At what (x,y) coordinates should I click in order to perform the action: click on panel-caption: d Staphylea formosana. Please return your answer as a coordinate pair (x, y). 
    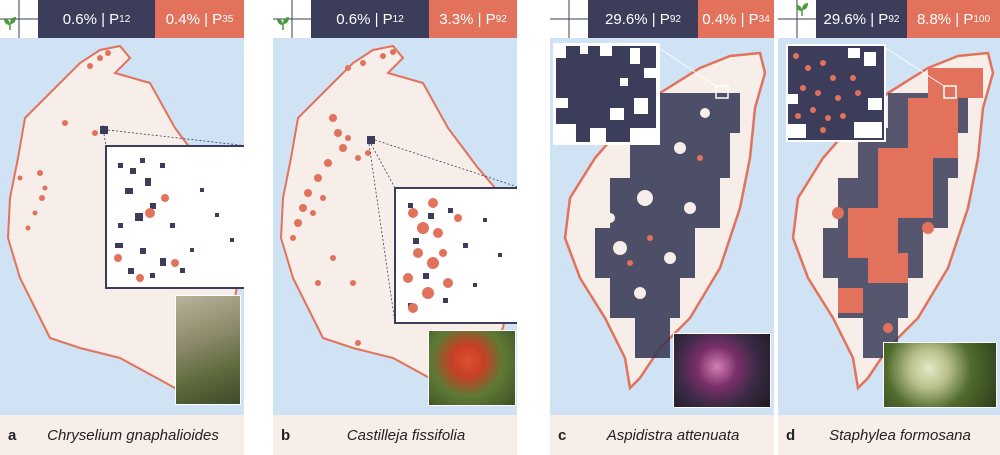
    Looking at the image, I should click on (889, 435).